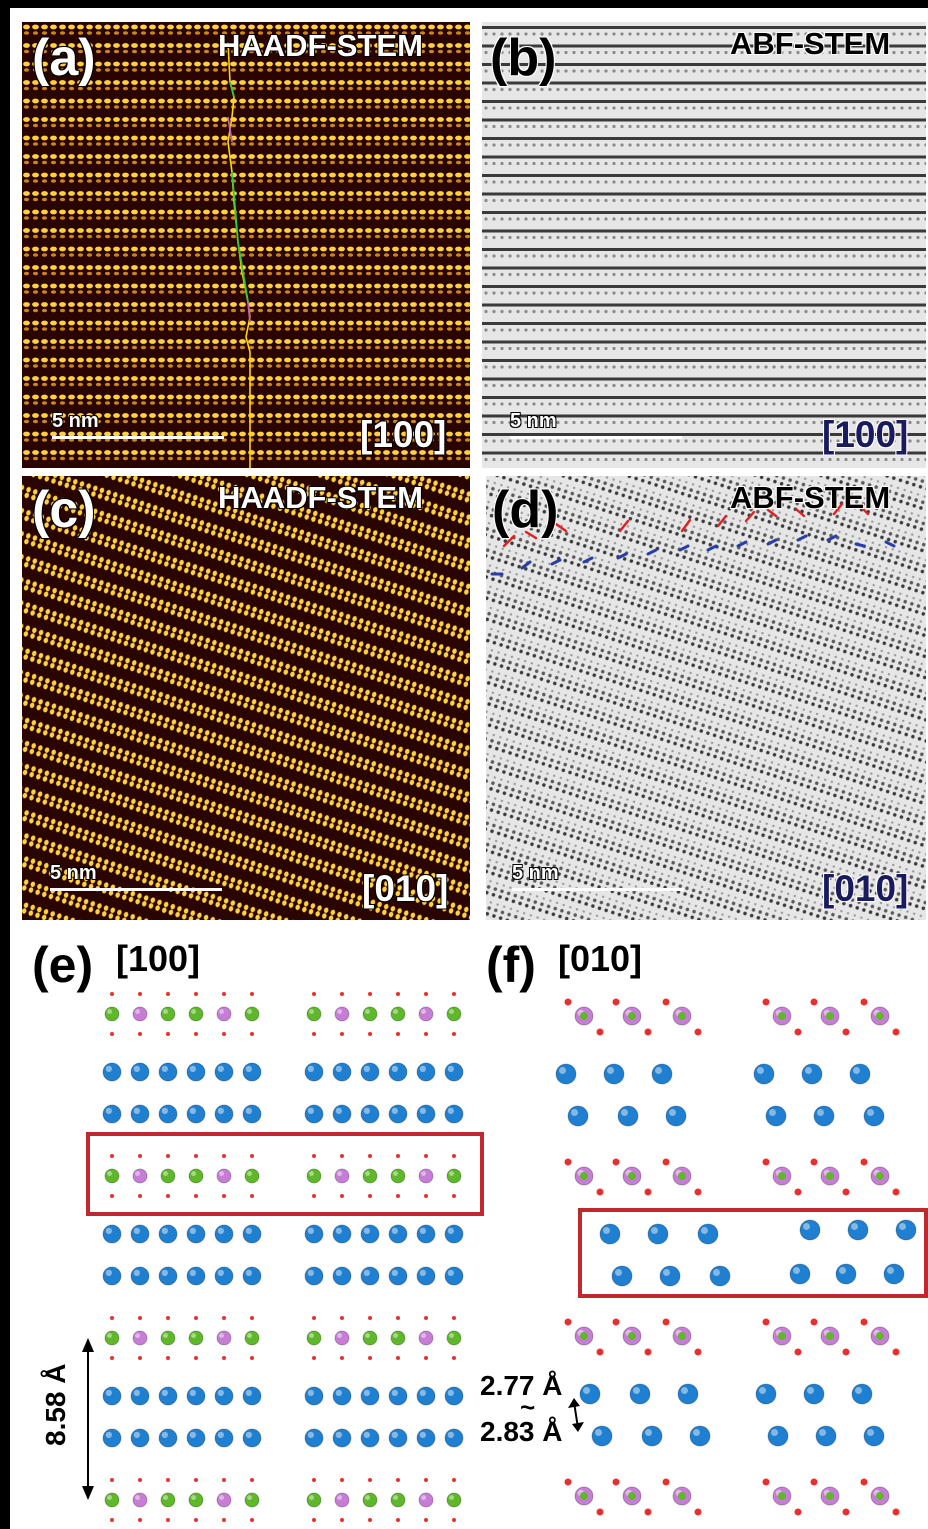 The image size is (928, 1529). What do you see at coordinates (158, 958) in the screenshot?
I see `panel-e-zone-axis: [100]` at bounding box center [158, 958].